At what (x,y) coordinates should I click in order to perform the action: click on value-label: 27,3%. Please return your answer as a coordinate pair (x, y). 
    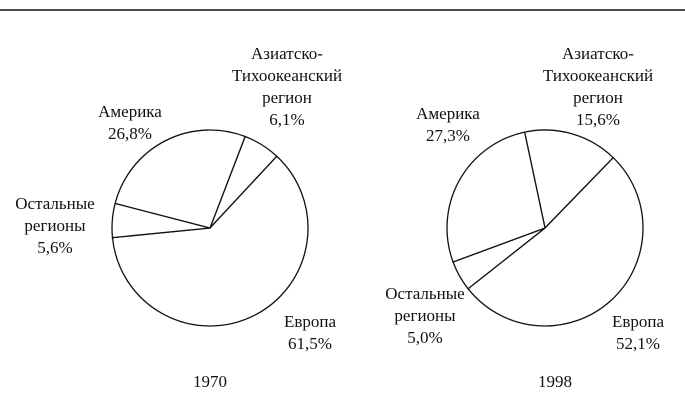
    Looking at the image, I should click on (448, 135).